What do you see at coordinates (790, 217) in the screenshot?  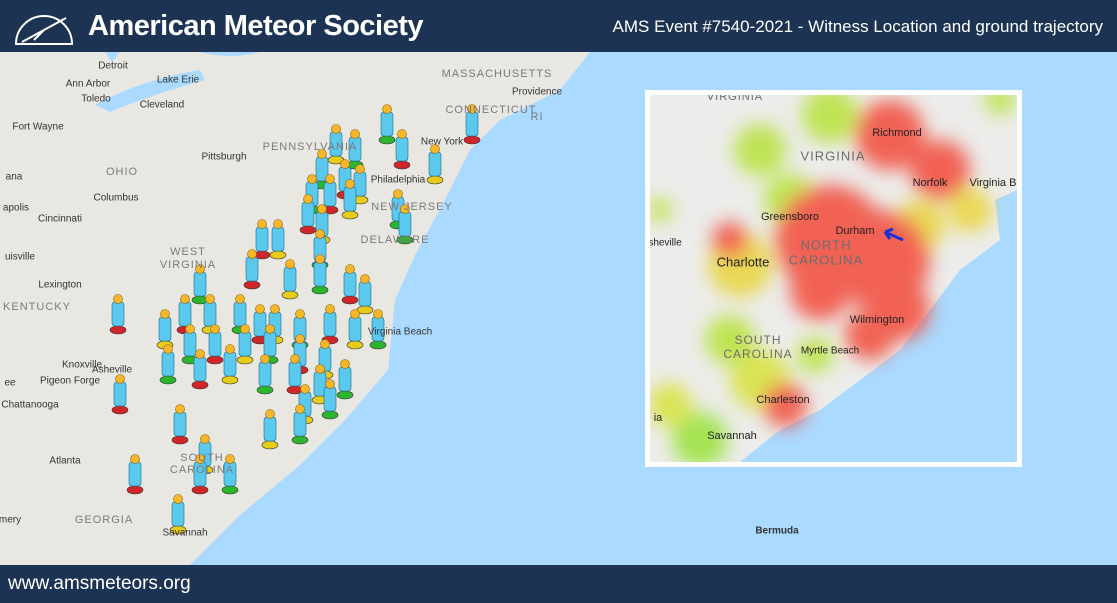 I see `inset-label: Greensboro` at bounding box center [790, 217].